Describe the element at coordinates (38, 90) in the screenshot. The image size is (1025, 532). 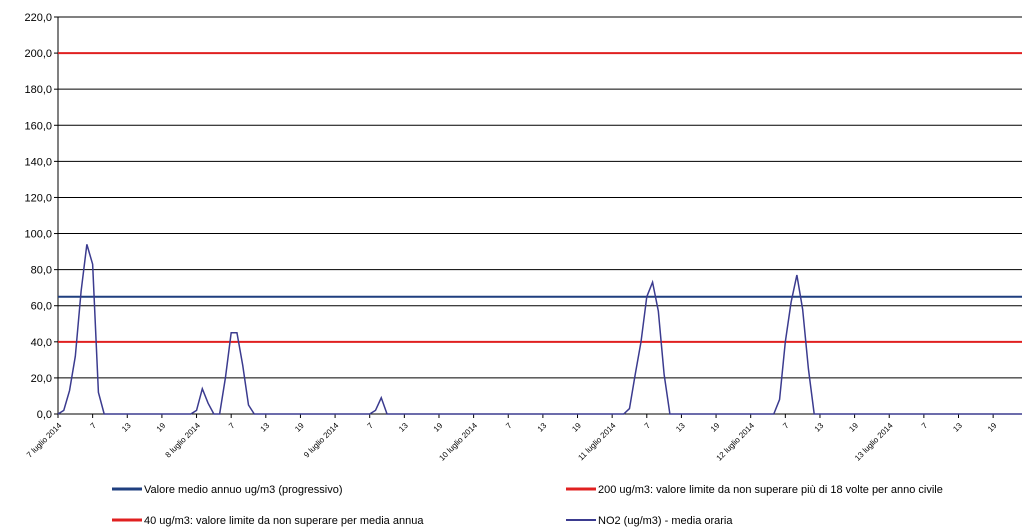
I see `y-tick-label: 180,0` at that location.